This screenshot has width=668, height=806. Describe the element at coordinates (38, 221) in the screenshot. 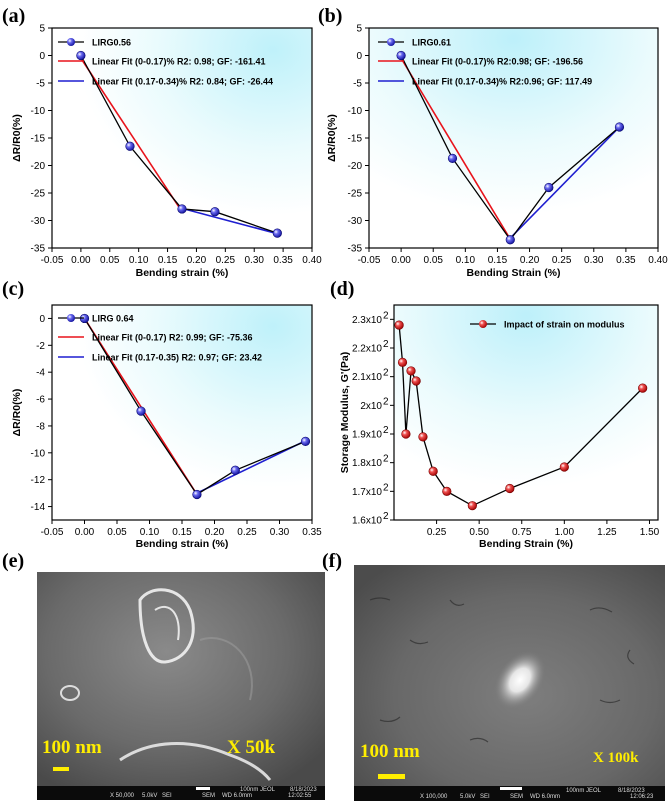

I see `y-tick-label-a: -30` at that location.